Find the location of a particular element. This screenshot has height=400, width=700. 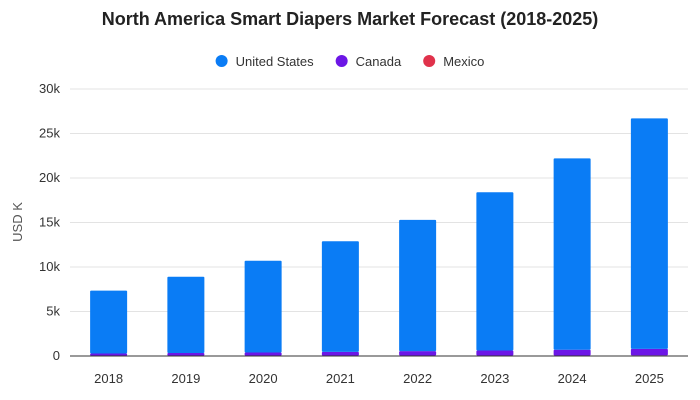

bar-united-states-2018 is located at coordinates (109, 322).